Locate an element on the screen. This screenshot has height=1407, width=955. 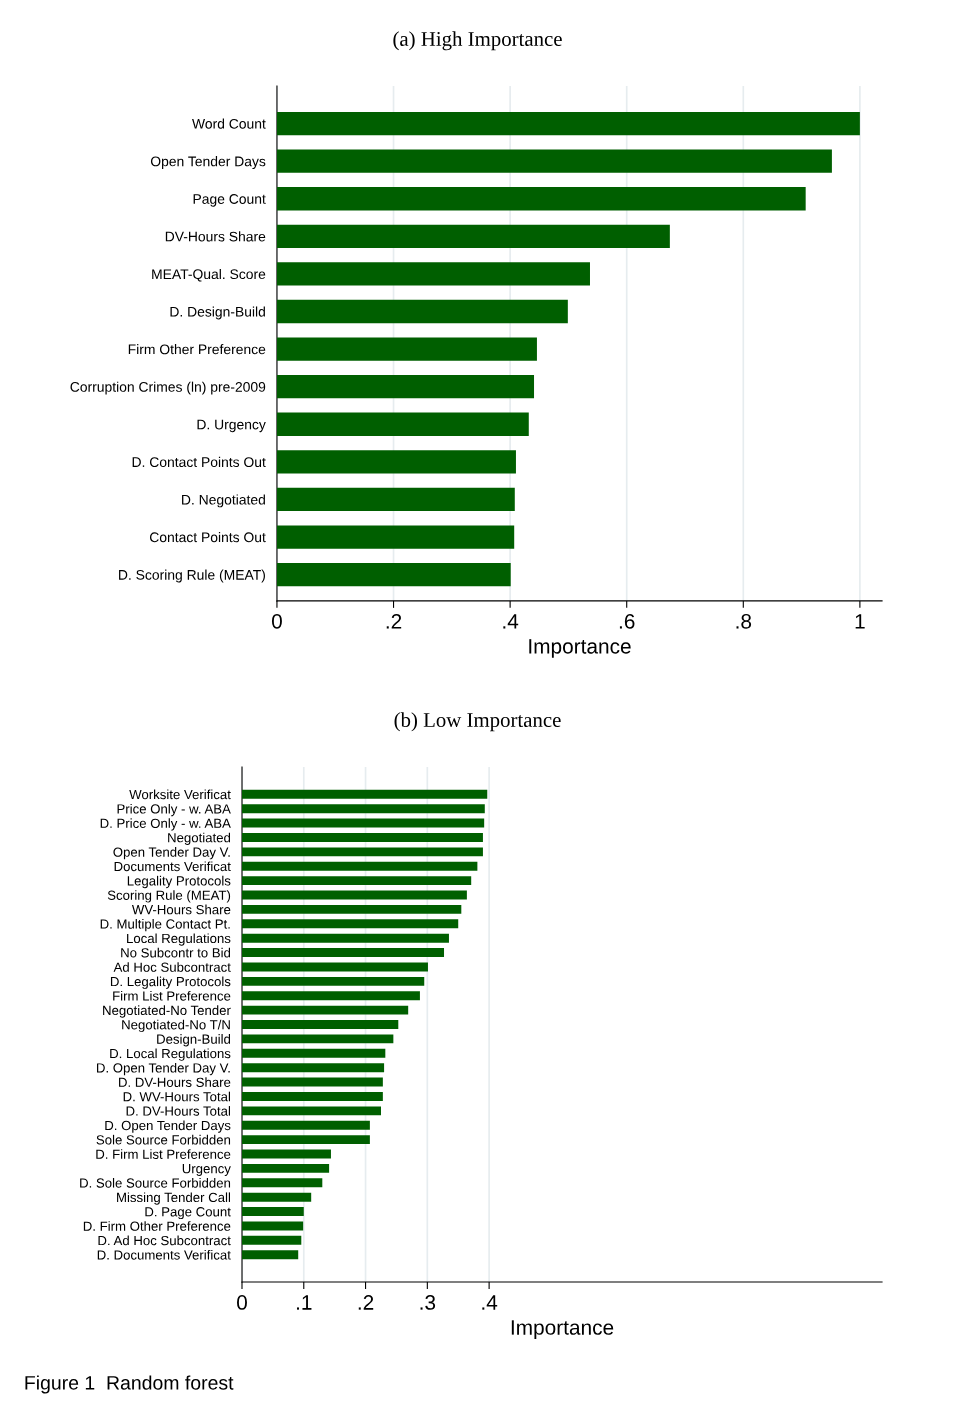
chart-title: (a) High Importance is located at coordinates (477, 41).